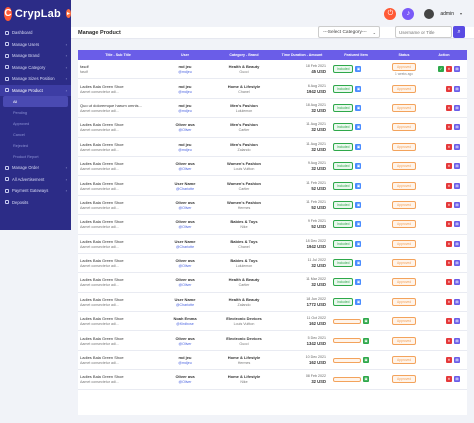 The width and height of the screenshot is (474, 423). Describe the element at coordinates (408, 13) in the screenshot. I see `bell-icon: ♪` at that location.